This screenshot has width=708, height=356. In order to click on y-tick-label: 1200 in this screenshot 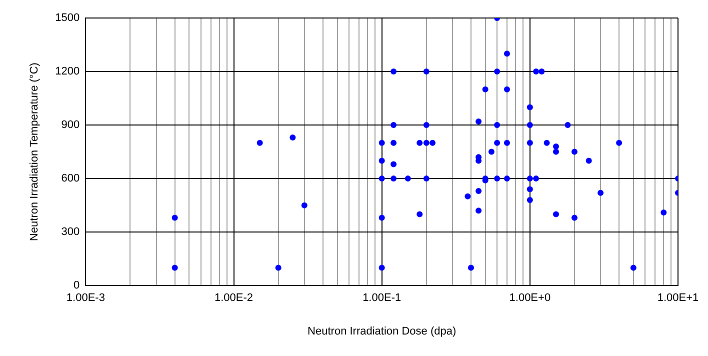, I will do `click(67, 72)`.